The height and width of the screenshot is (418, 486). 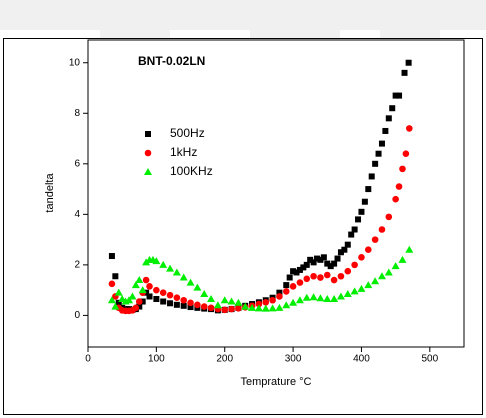 I want to click on x-tick-label: 0, so click(x=88, y=359).